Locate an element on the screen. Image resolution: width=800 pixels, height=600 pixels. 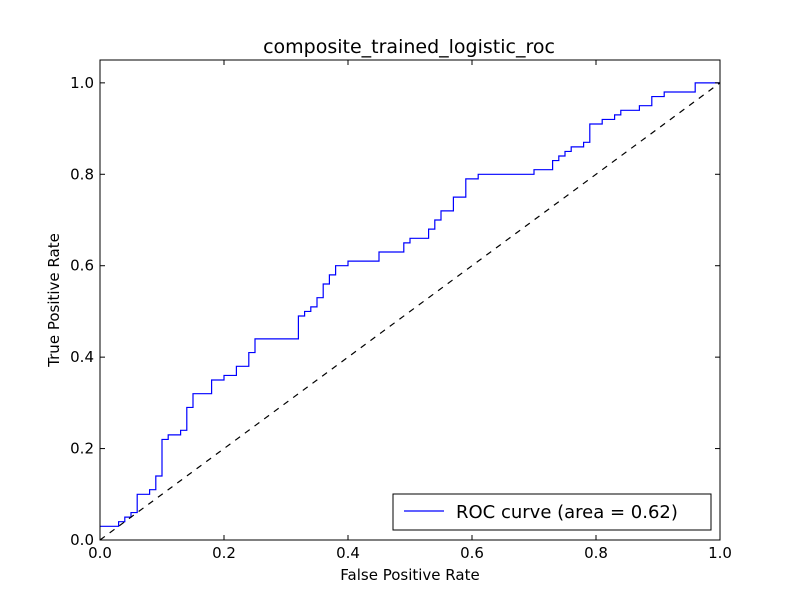
y-tick-label: 0.6 is located at coordinates (82, 266).